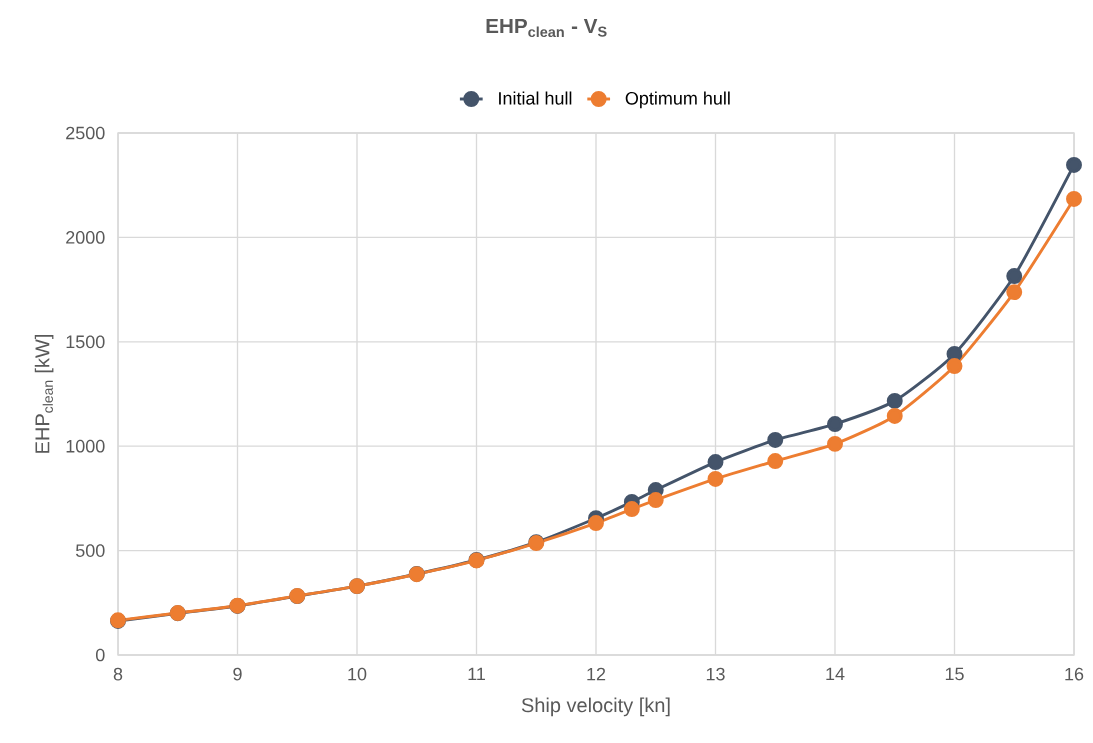 The image size is (1093, 743). Describe the element at coordinates (85, 342) in the screenshot. I see `y-tick-label: 1500` at that location.